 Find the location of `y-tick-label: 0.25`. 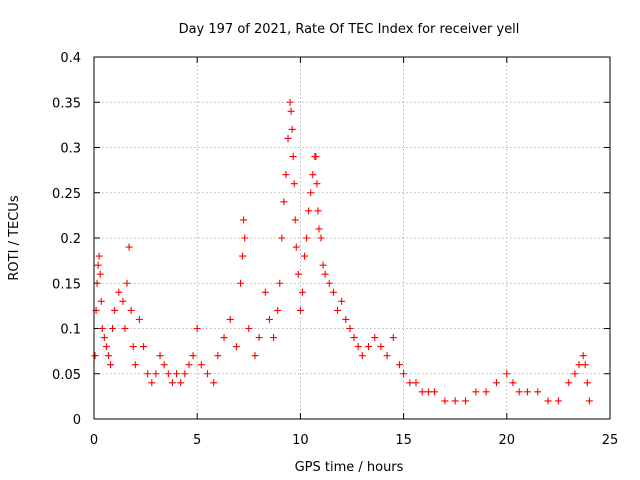

y-tick-label: 0.25 is located at coordinates (66, 194).